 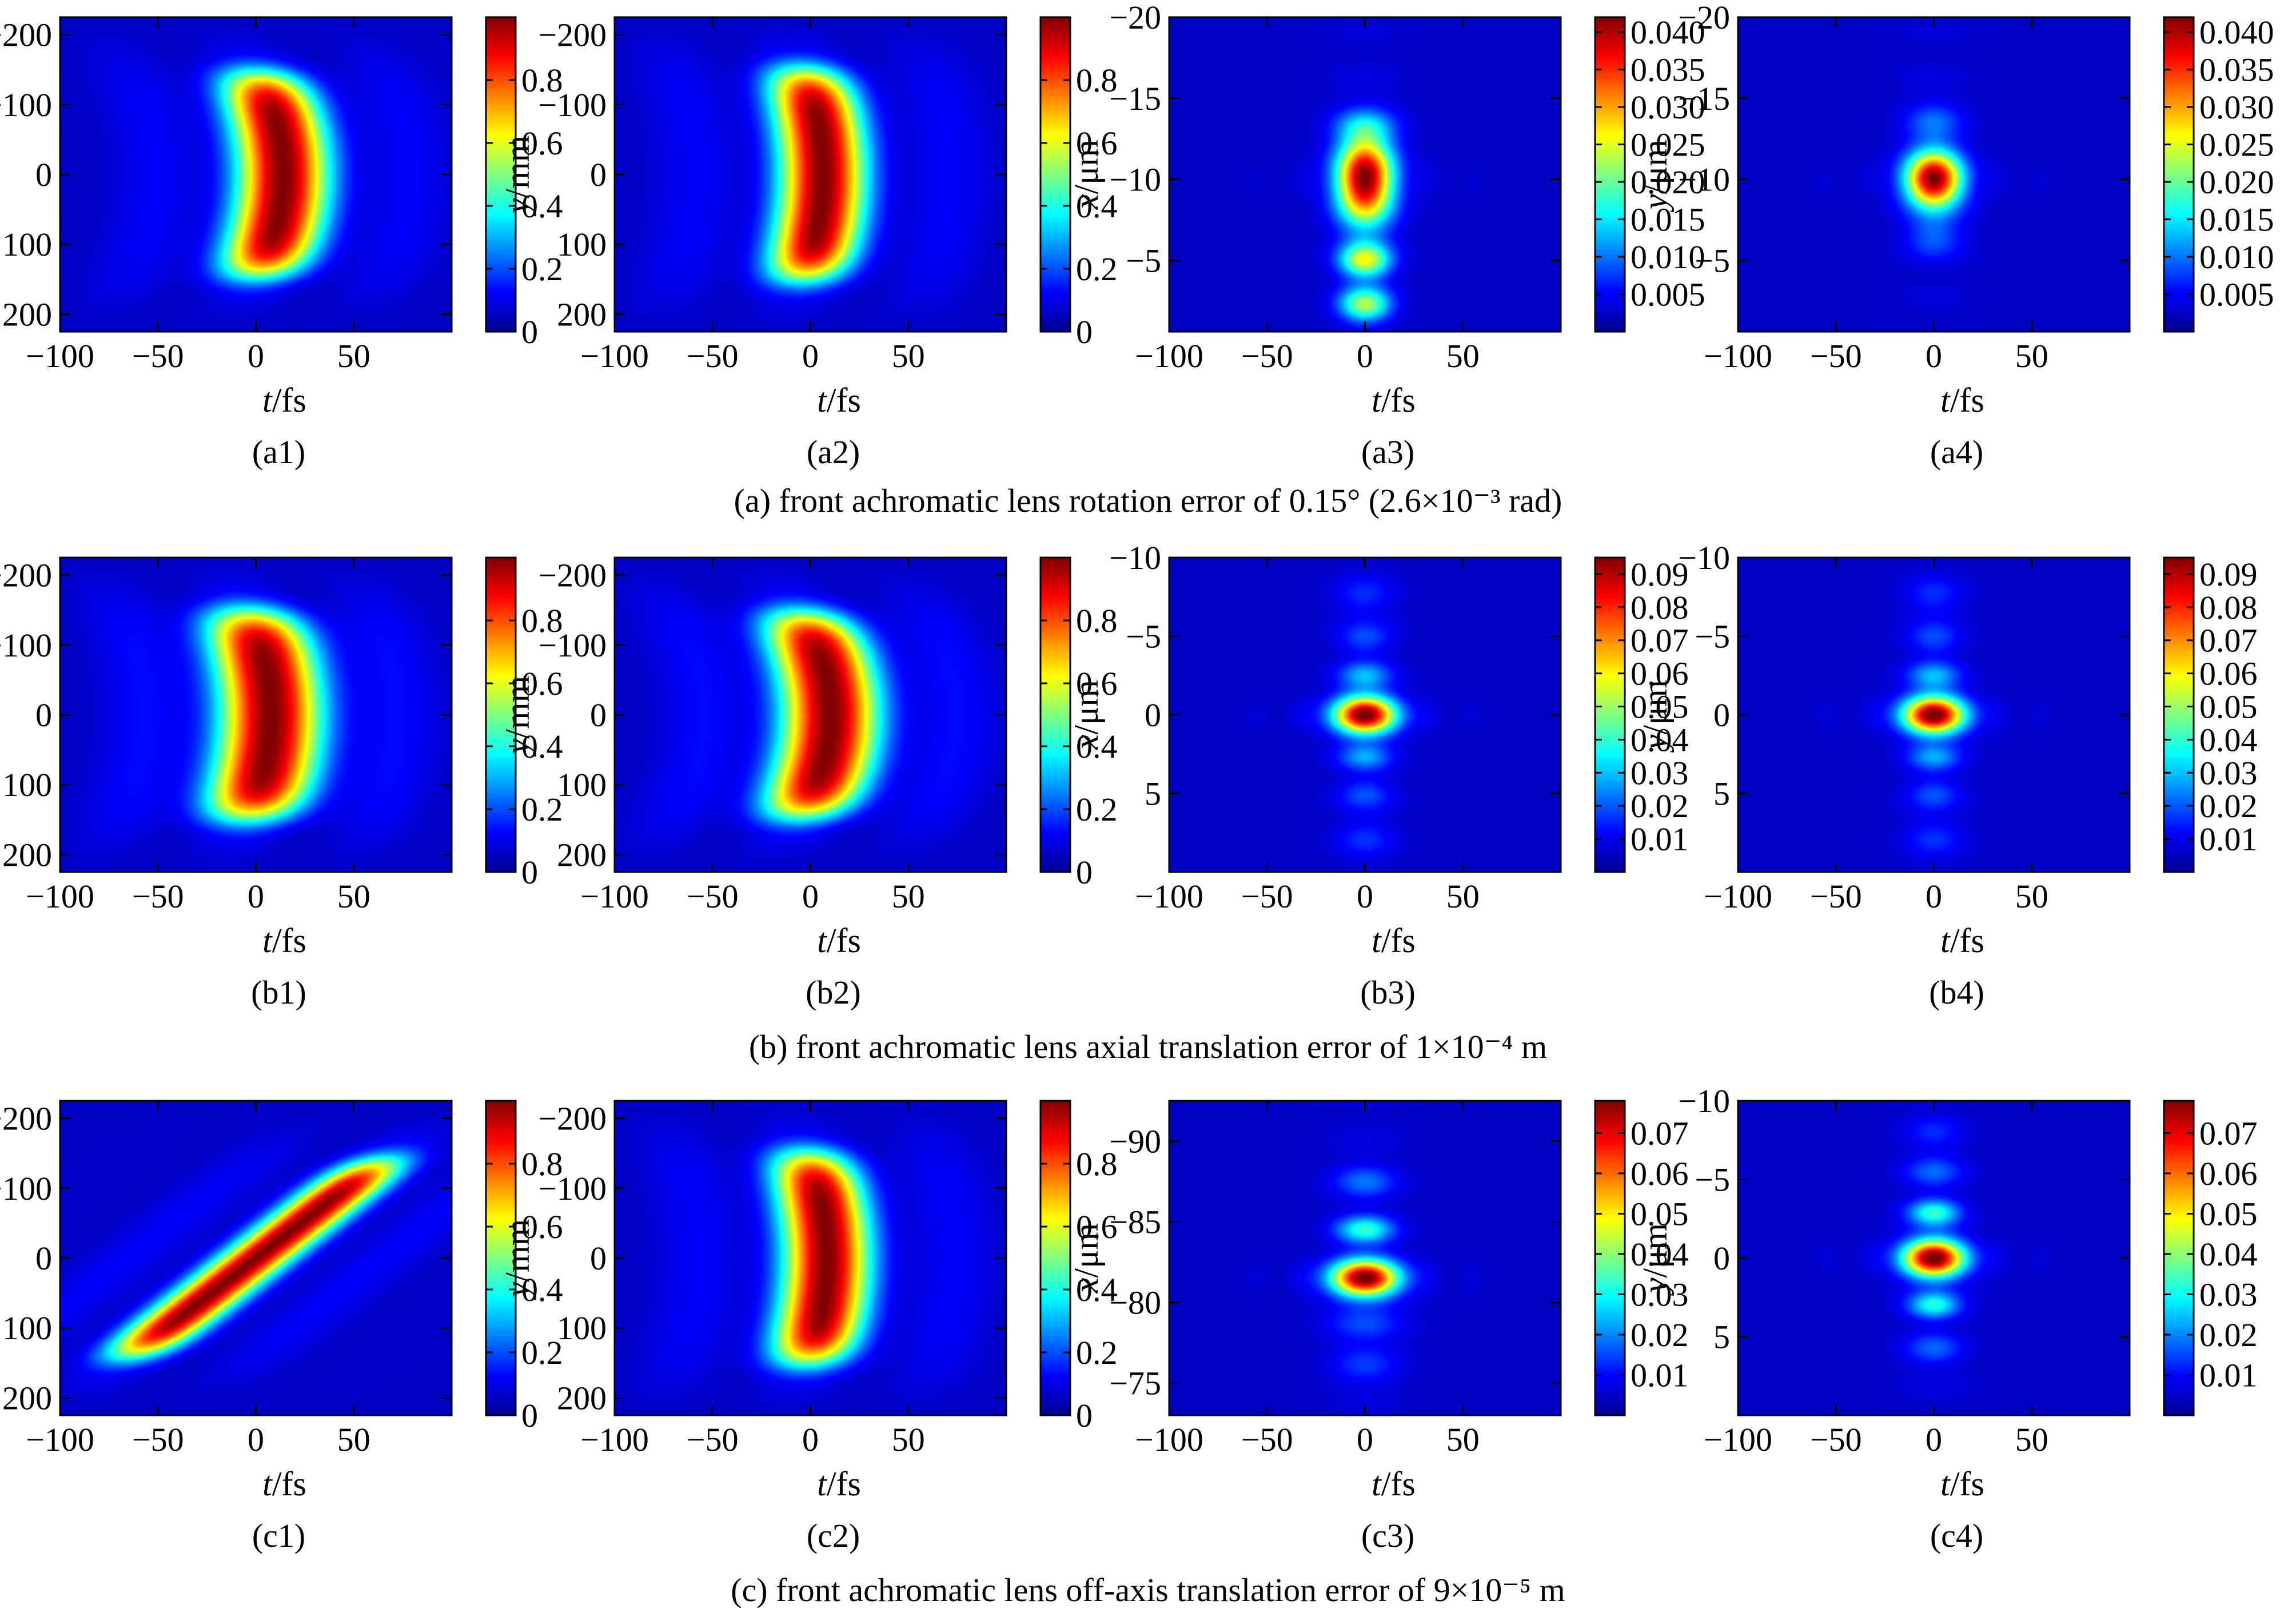 What do you see at coordinates (1388, 993) in the screenshot?
I see `panel-label: (b3)` at bounding box center [1388, 993].